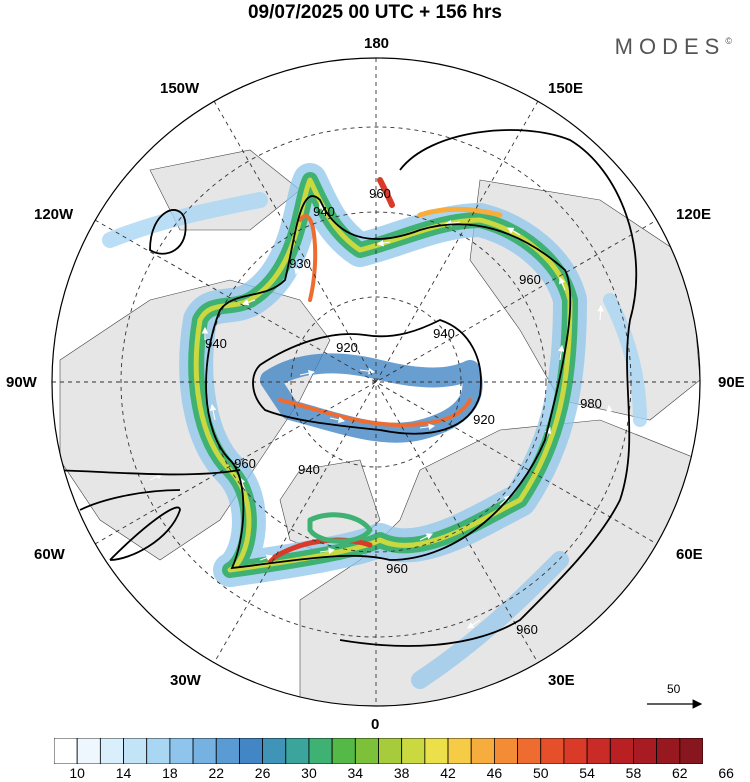  I want to click on colorbar-ticks: 10141822263034384246505458626670, so click(394, 773).